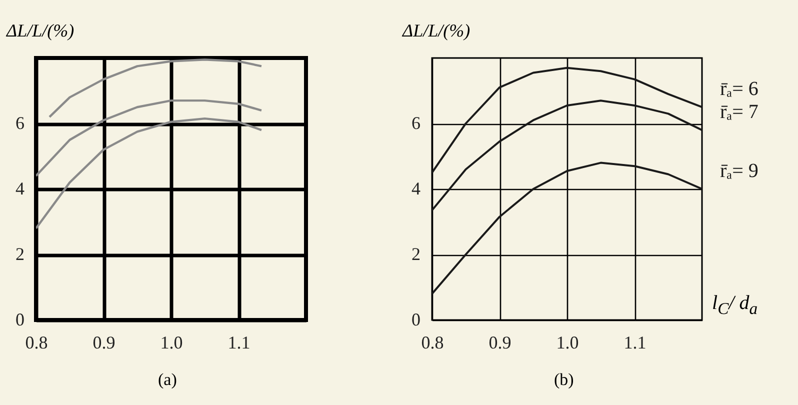 This screenshot has height=405, width=798. I want to click on text: (a), so click(167, 380).